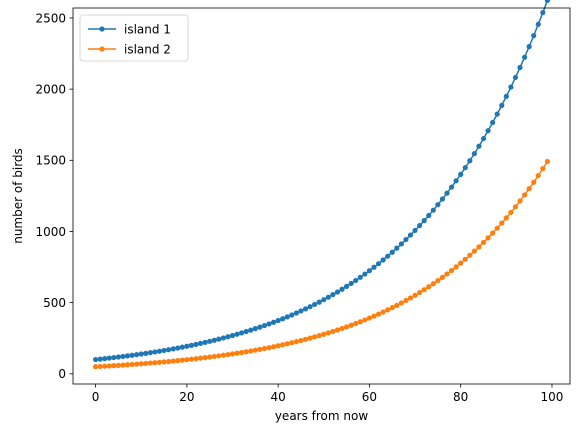 Image resolution: width=580 pixels, height=432 pixels. Describe the element at coordinates (147, 29) in the screenshot. I see `legend-label-1: island 1` at that location.